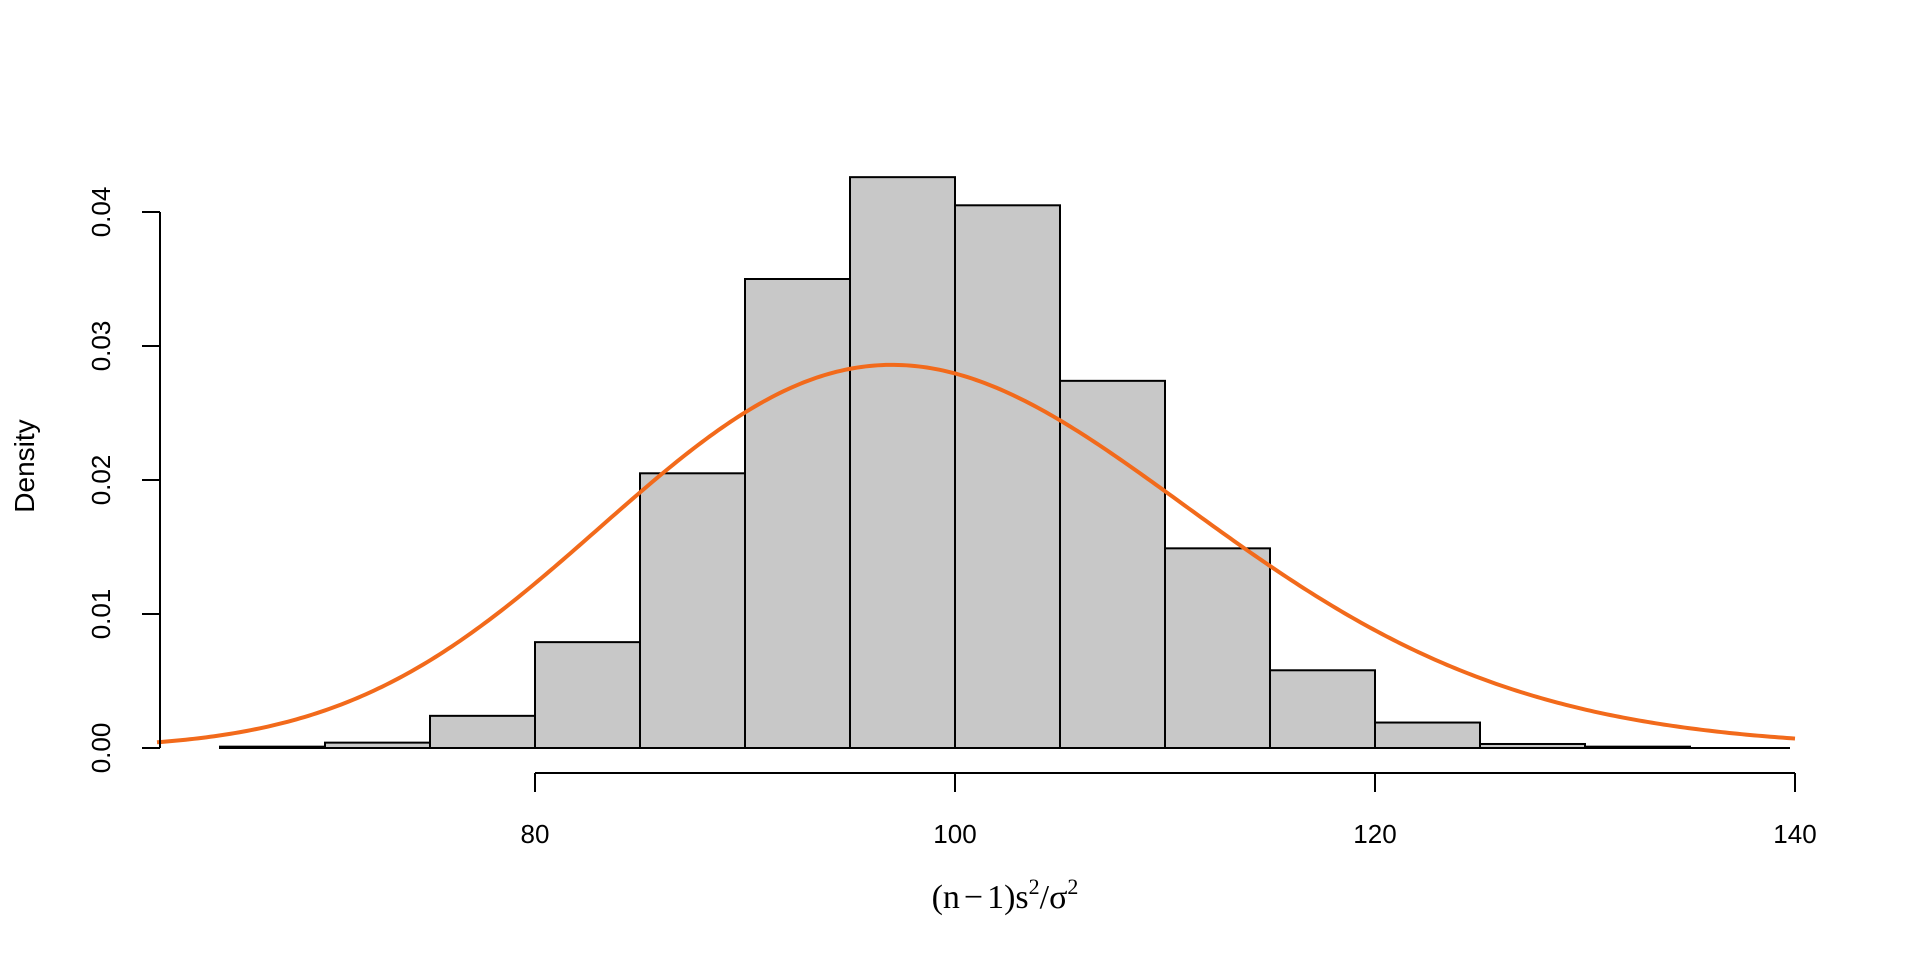 This screenshot has height=960, width=1920. What do you see at coordinates (1374, 834) in the screenshot?
I see `x-tick-label-2: 120` at bounding box center [1374, 834].